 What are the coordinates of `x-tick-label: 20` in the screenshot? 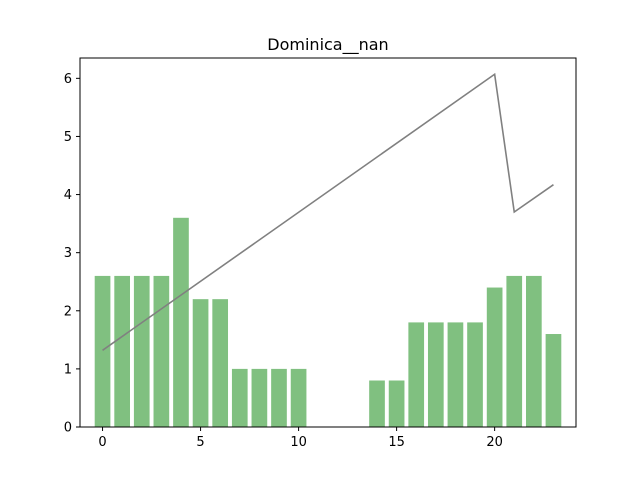 It's located at (494, 442).